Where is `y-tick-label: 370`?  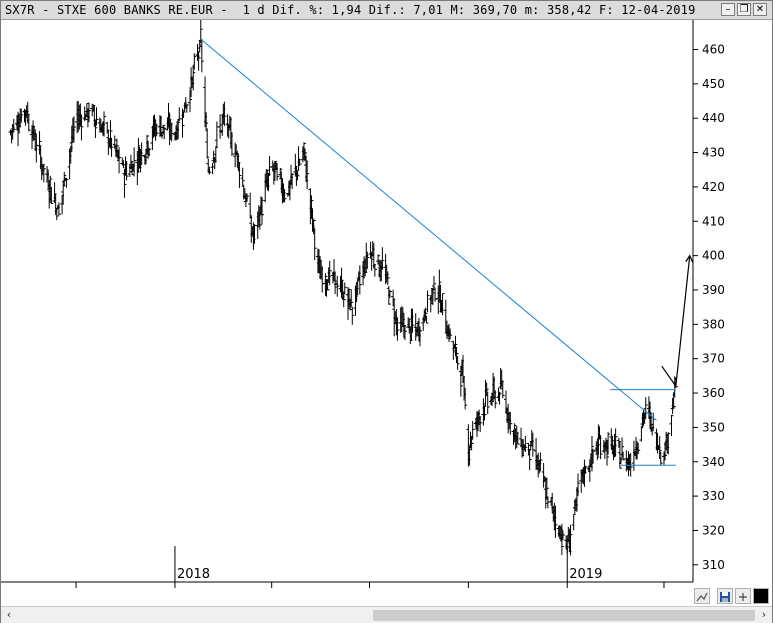
y-tick-label: 370 is located at coordinates (713, 359).